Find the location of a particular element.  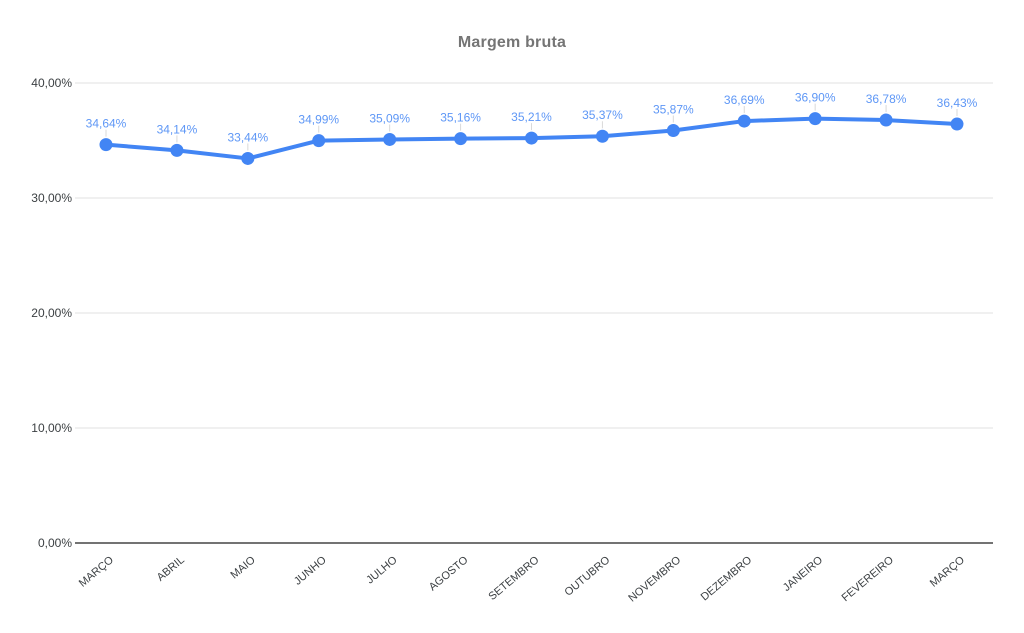

x-axis-tick-label: JULHO is located at coordinates (382, 570).